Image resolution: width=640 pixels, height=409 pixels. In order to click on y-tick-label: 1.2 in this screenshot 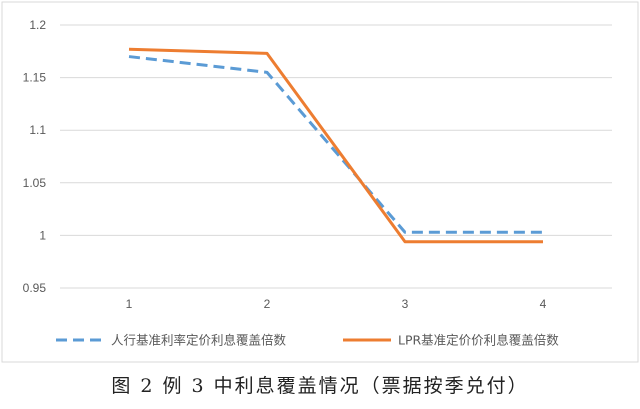, I will do `click(37, 25)`.